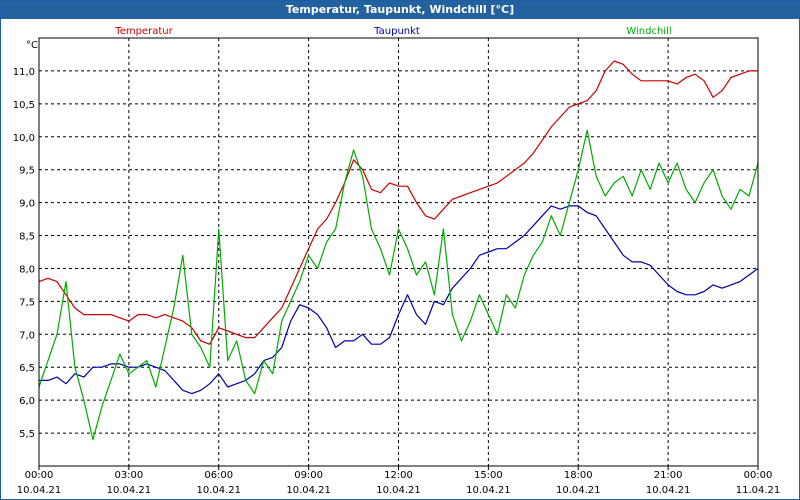 The image size is (800, 500). What do you see at coordinates (143, 31) in the screenshot?
I see `legend-label-temperatur: Temperatur` at bounding box center [143, 31].